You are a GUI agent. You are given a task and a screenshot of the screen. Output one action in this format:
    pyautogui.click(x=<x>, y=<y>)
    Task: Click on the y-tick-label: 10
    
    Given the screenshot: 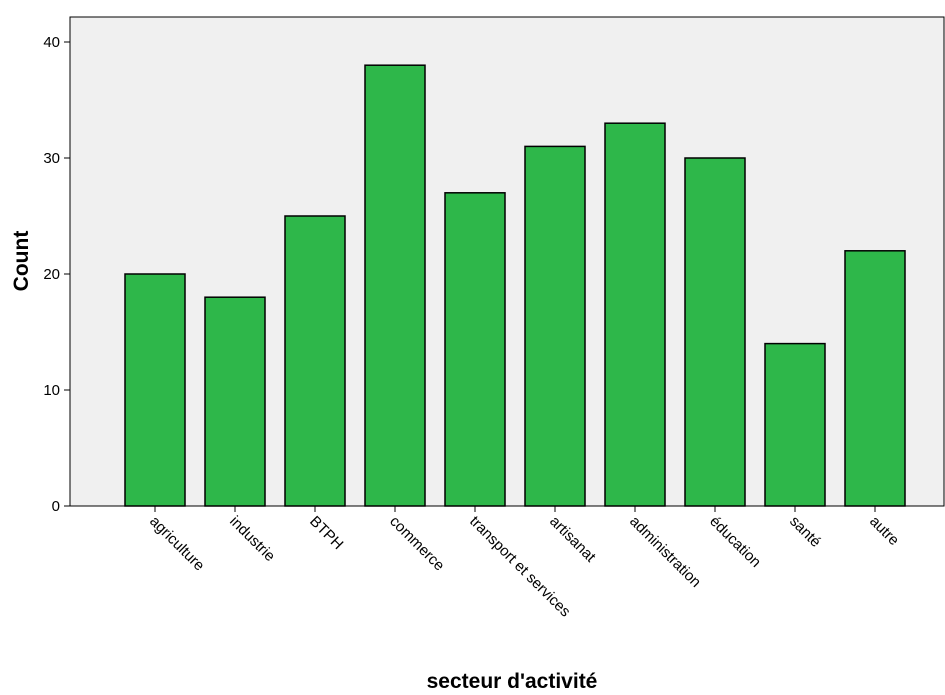 What is the action you would take?
    pyautogui.click(x=51, y=390)
    